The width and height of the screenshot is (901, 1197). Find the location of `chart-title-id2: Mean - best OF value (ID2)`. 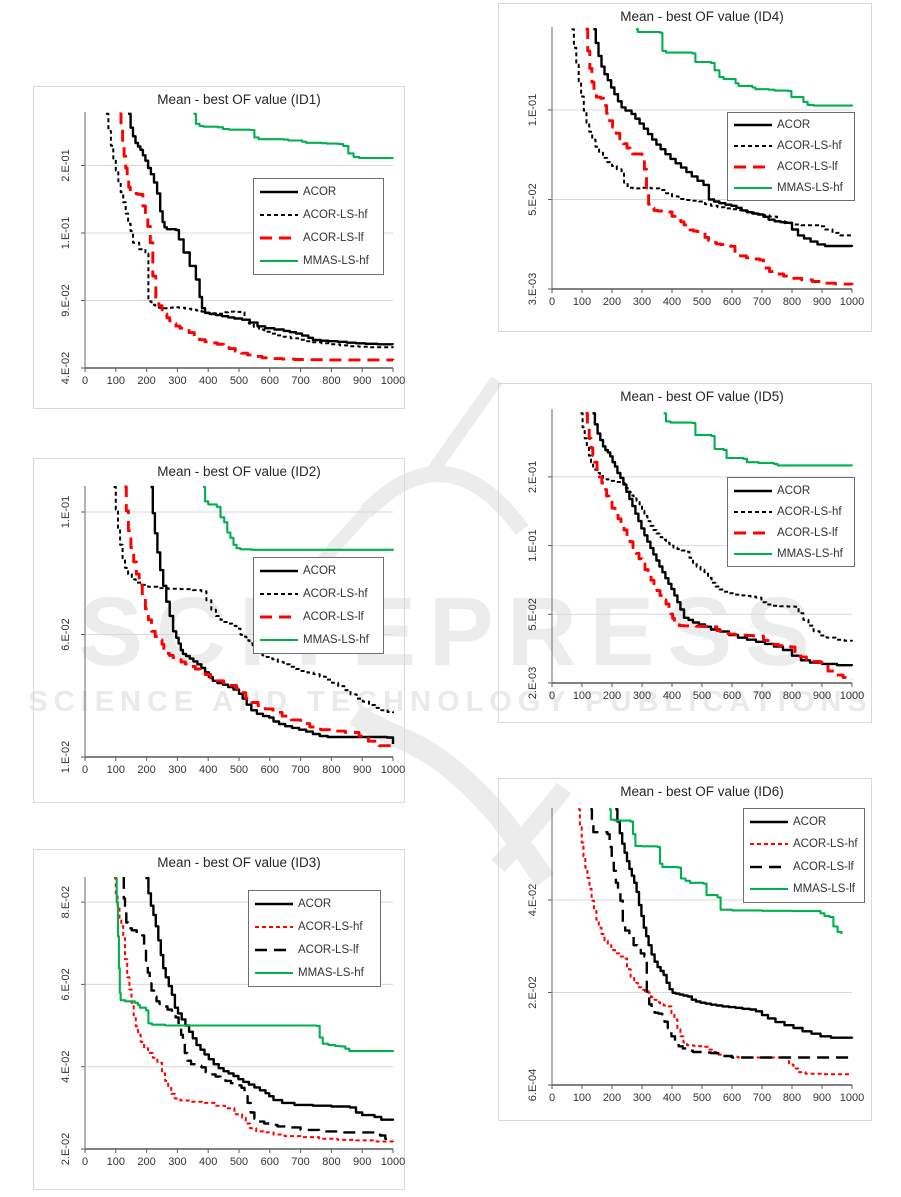

chart-title-id2: Mean - best OF value (ID2) is located at coordinates (239, 471).